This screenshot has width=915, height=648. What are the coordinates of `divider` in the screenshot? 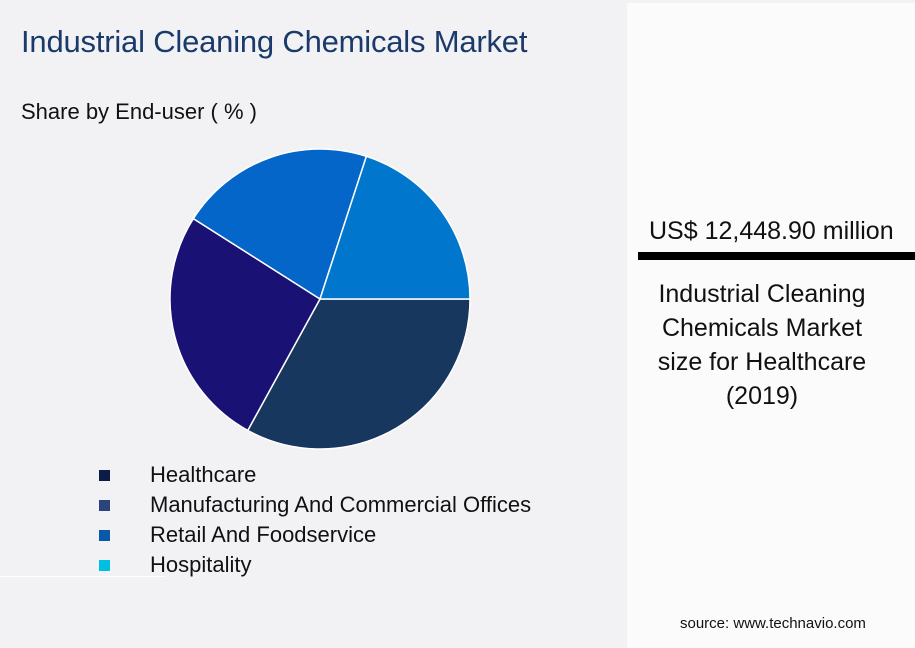 It's located at (82, 576).